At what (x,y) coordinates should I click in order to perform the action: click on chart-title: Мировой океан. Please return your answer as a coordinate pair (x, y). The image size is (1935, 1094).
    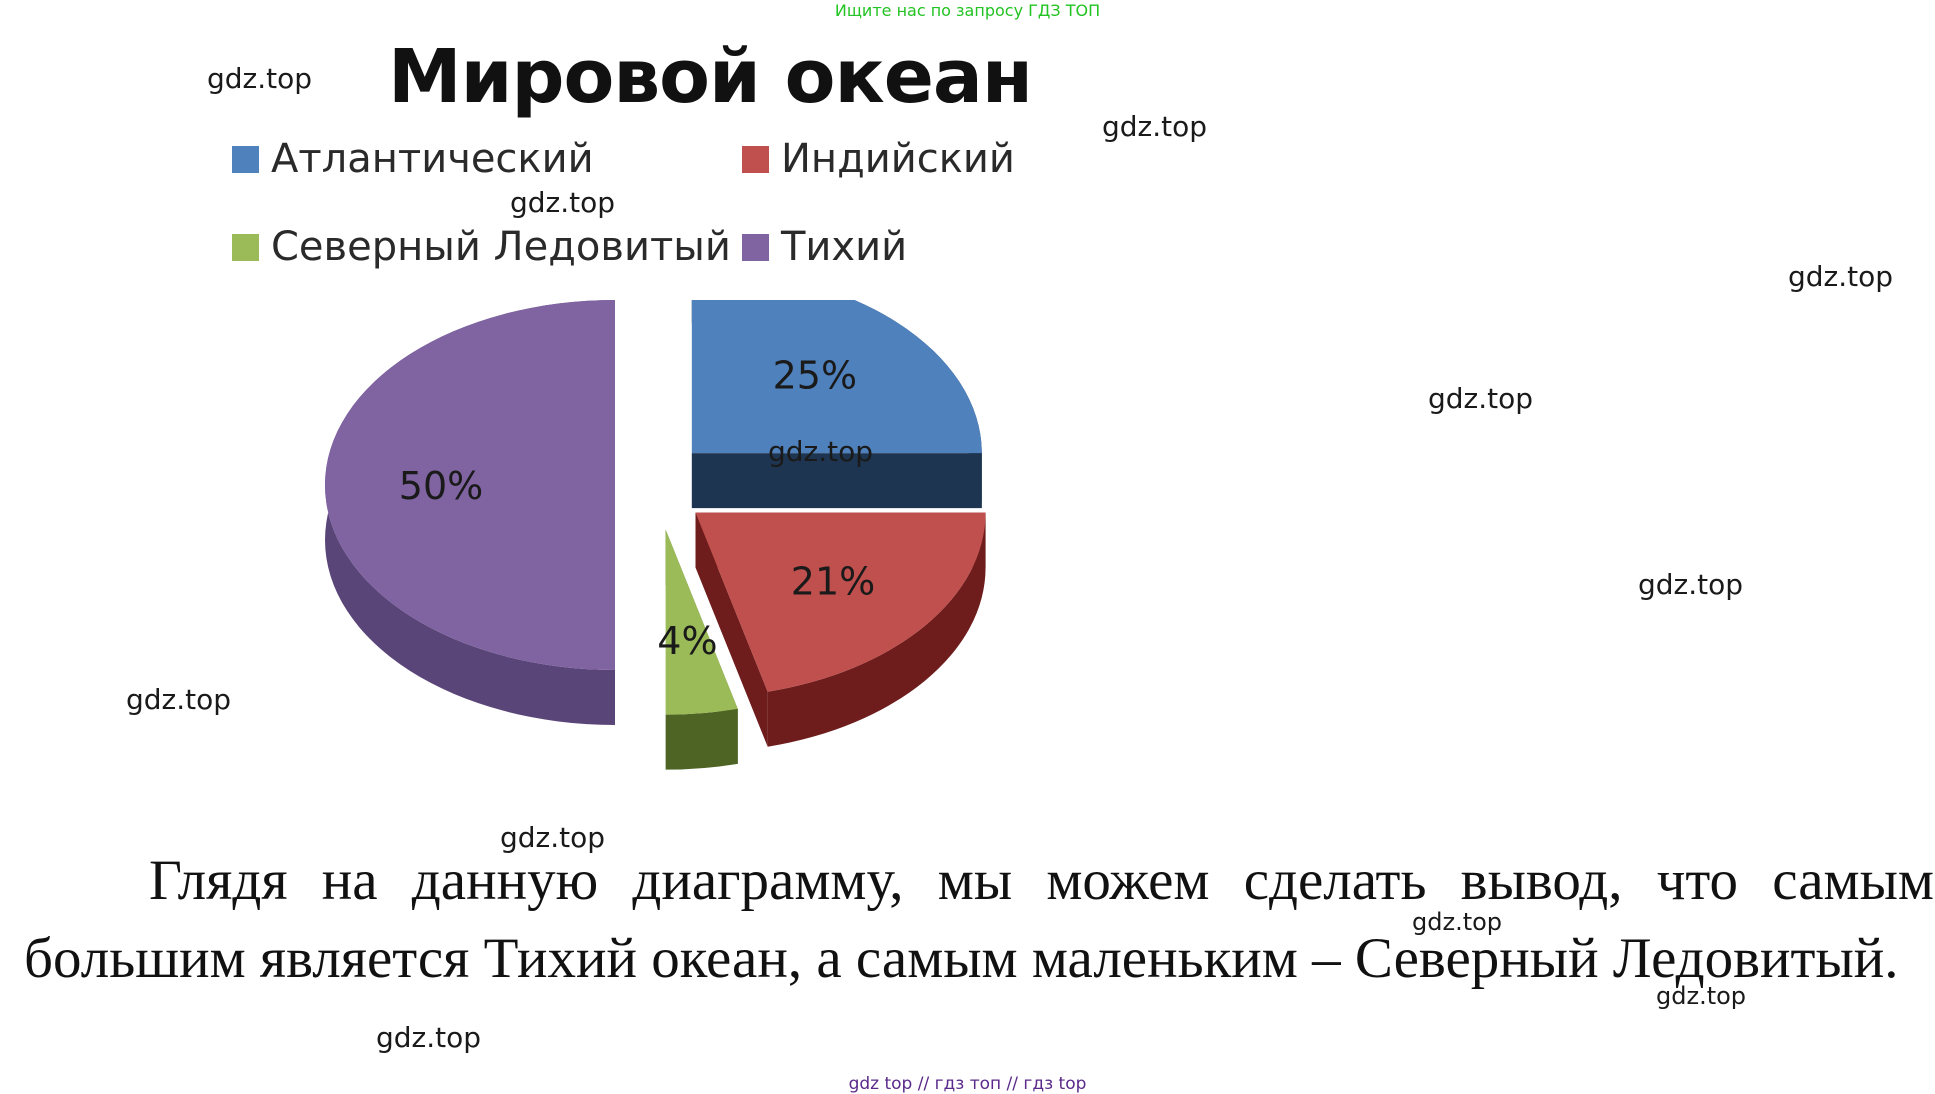
    Looking at the image, I should click on (710, 77).